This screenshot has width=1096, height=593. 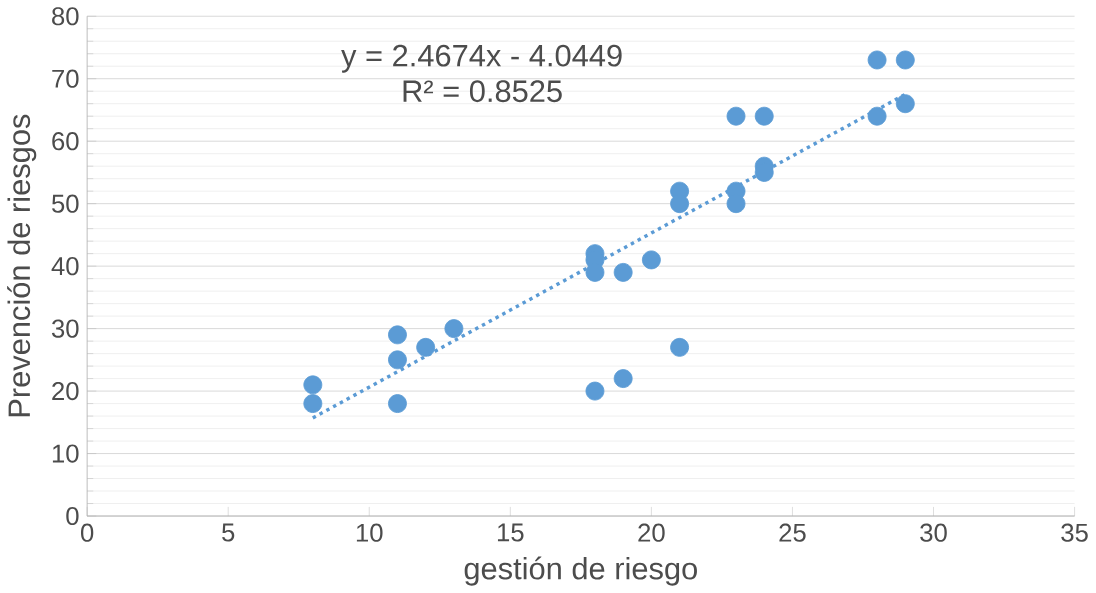 What do you see at coordinates (65, 453) in the screenshot?
I see `y-tick-label: 10` at bounding box center [65, 453].